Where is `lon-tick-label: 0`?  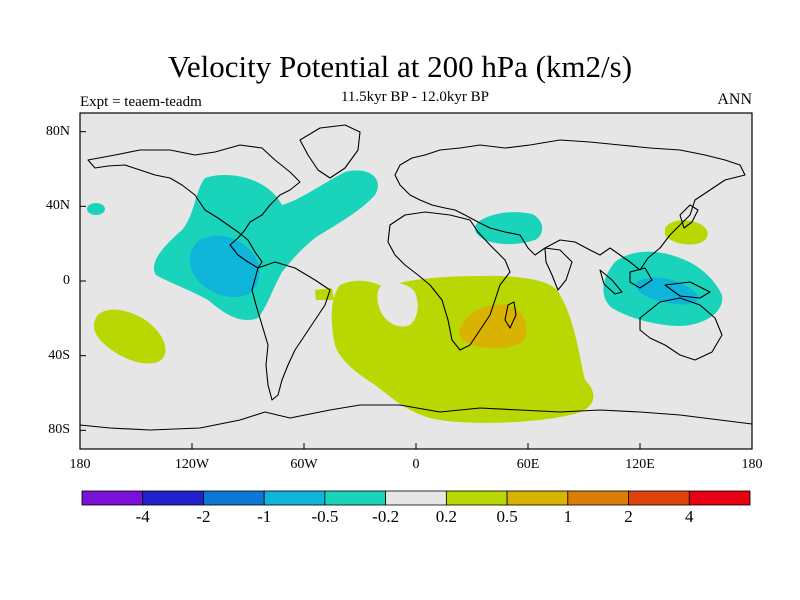
lon-tick-label: 0 is located at coordinates (416, 464).